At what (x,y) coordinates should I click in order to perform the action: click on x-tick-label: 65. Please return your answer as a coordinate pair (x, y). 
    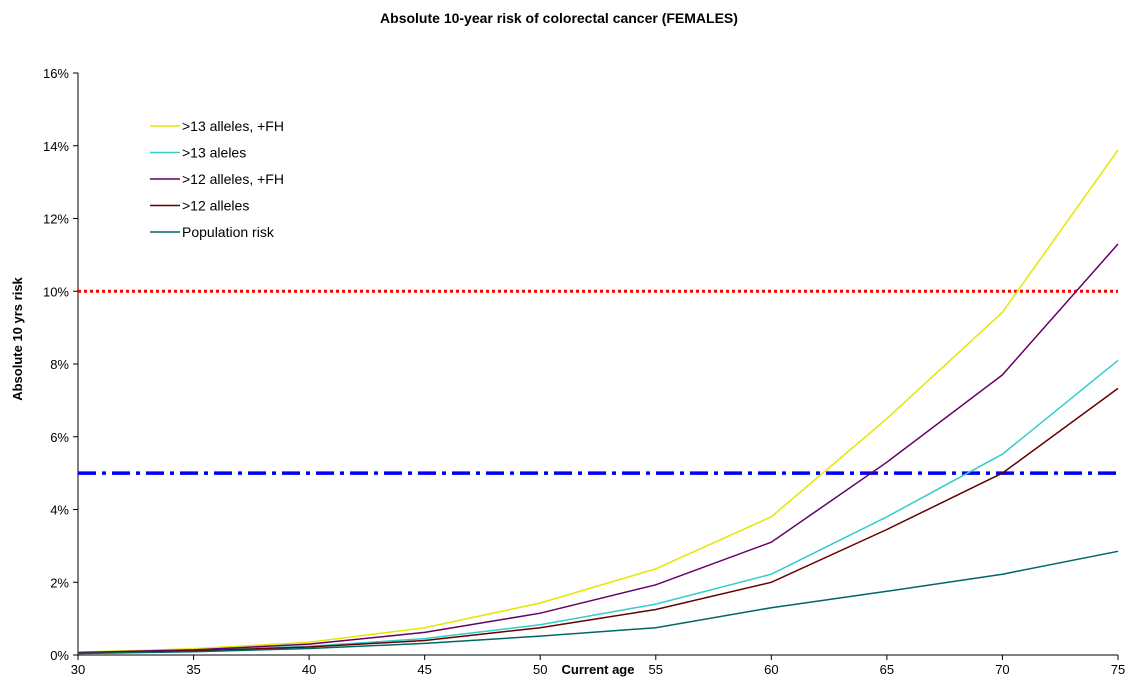
    Looking at the image, I should click on (887, 669).